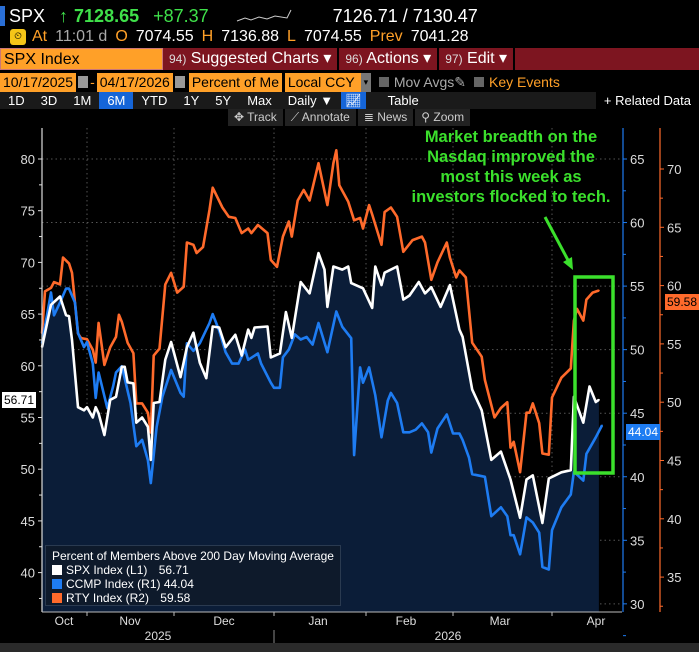  What do you see at coordinates (235, 82) in the screenshot?
I see `field-select: Percent of Me` at bounding box center [235, 82].